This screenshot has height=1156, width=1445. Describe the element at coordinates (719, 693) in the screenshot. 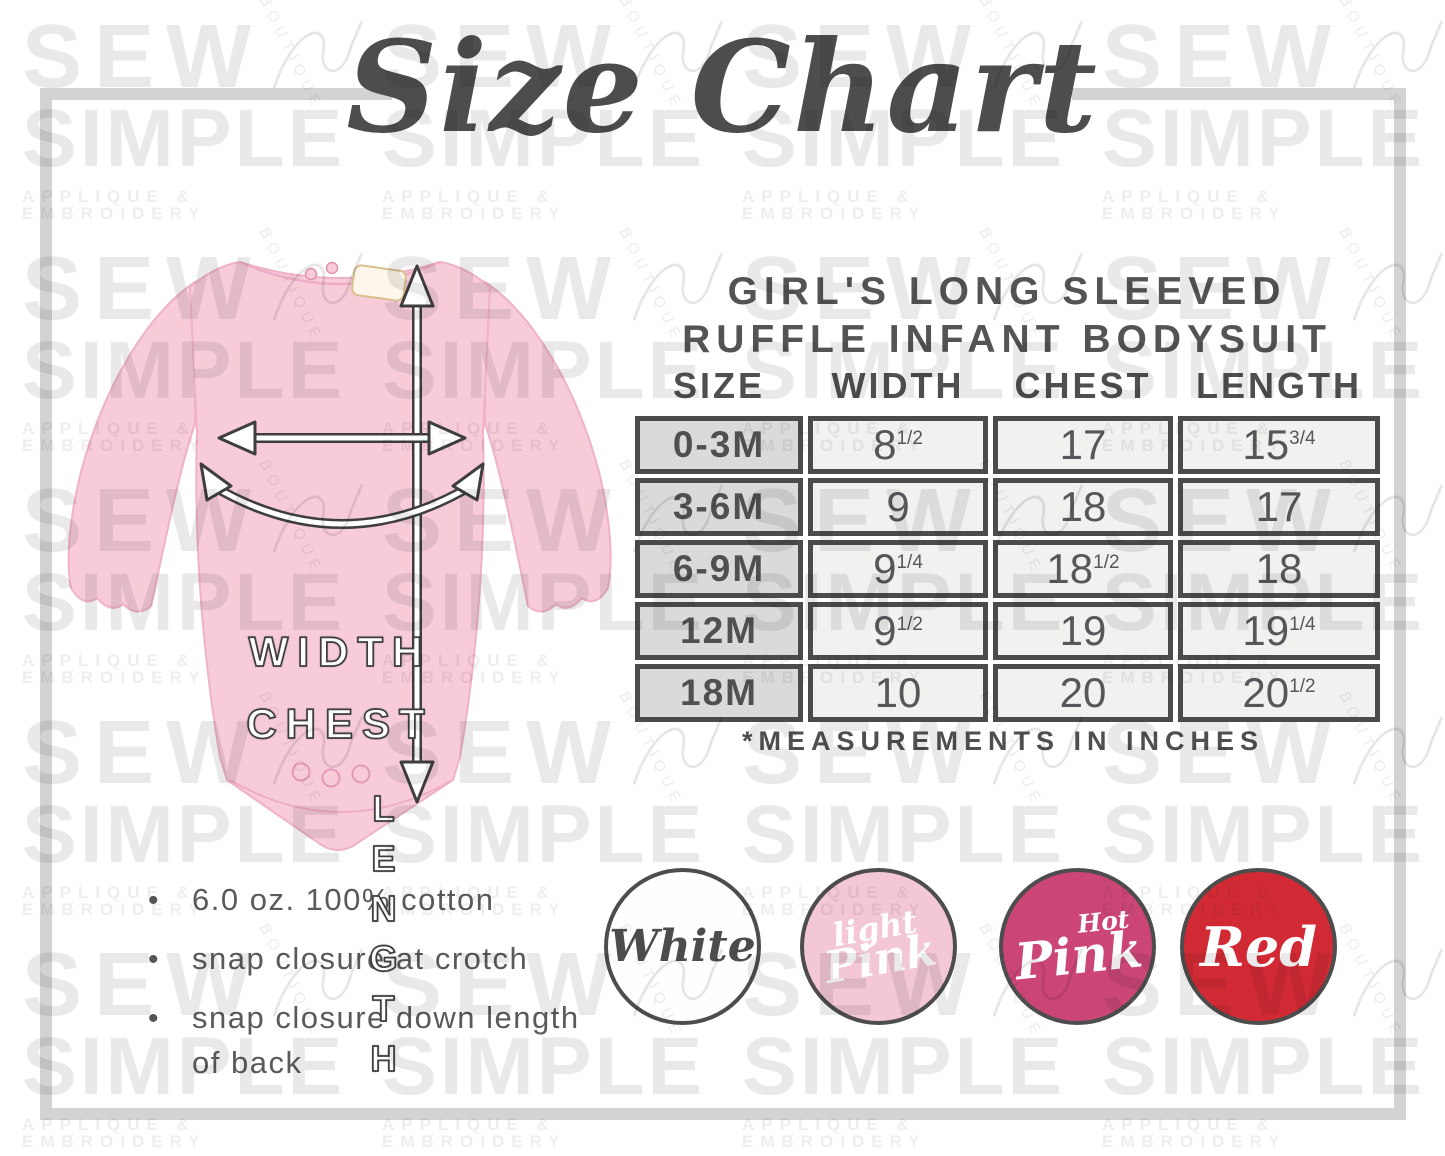

I see `size-label: 18M` at that location.